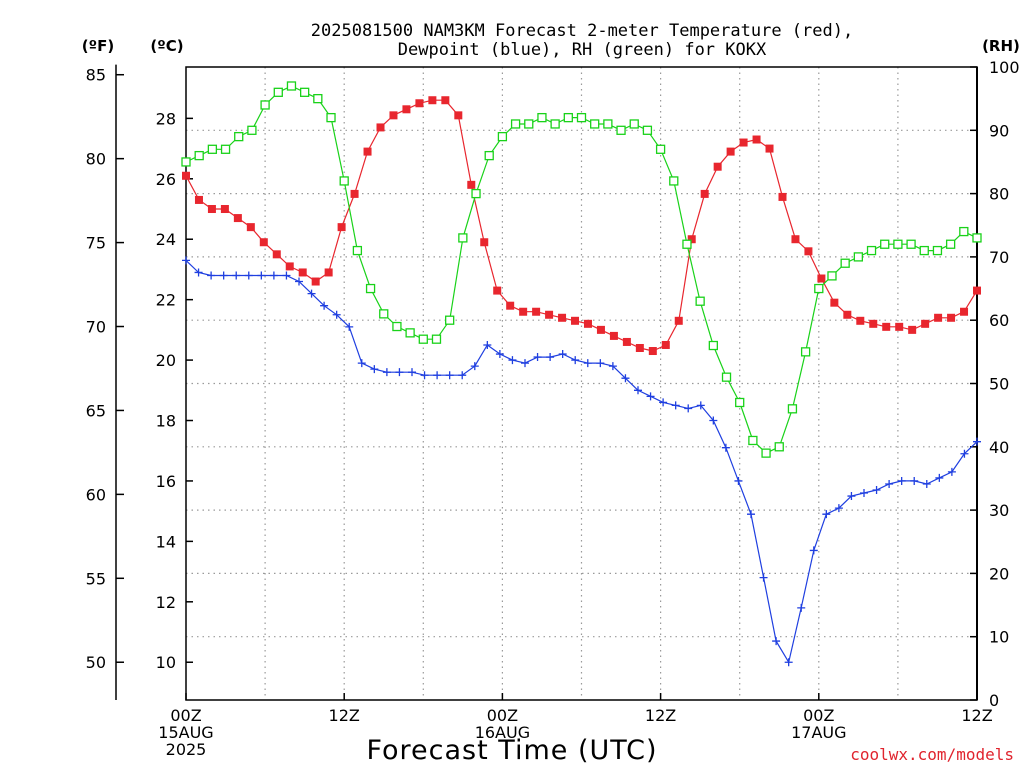  I want to click on rh-tick-label: 0, so click(994, 700).